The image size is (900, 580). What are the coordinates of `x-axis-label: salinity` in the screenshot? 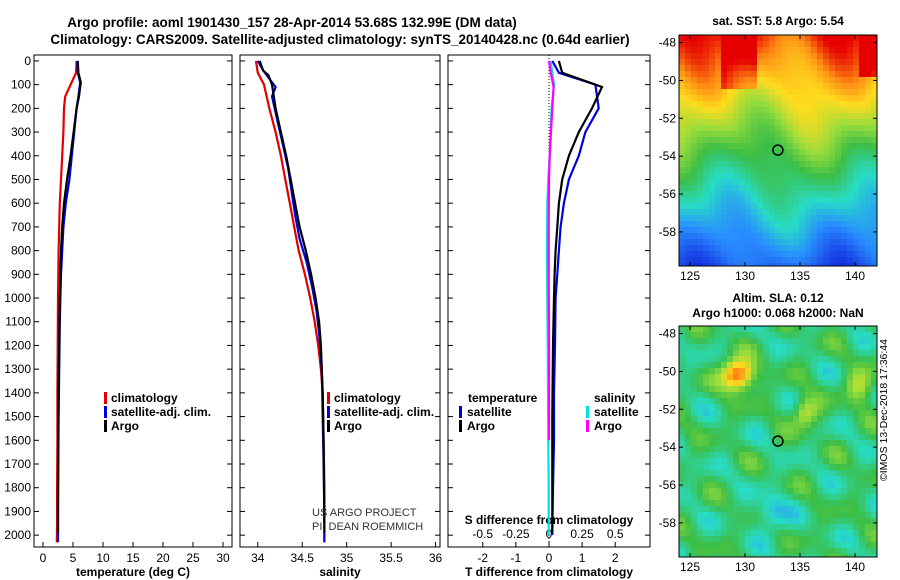 It's located at (340, 572).